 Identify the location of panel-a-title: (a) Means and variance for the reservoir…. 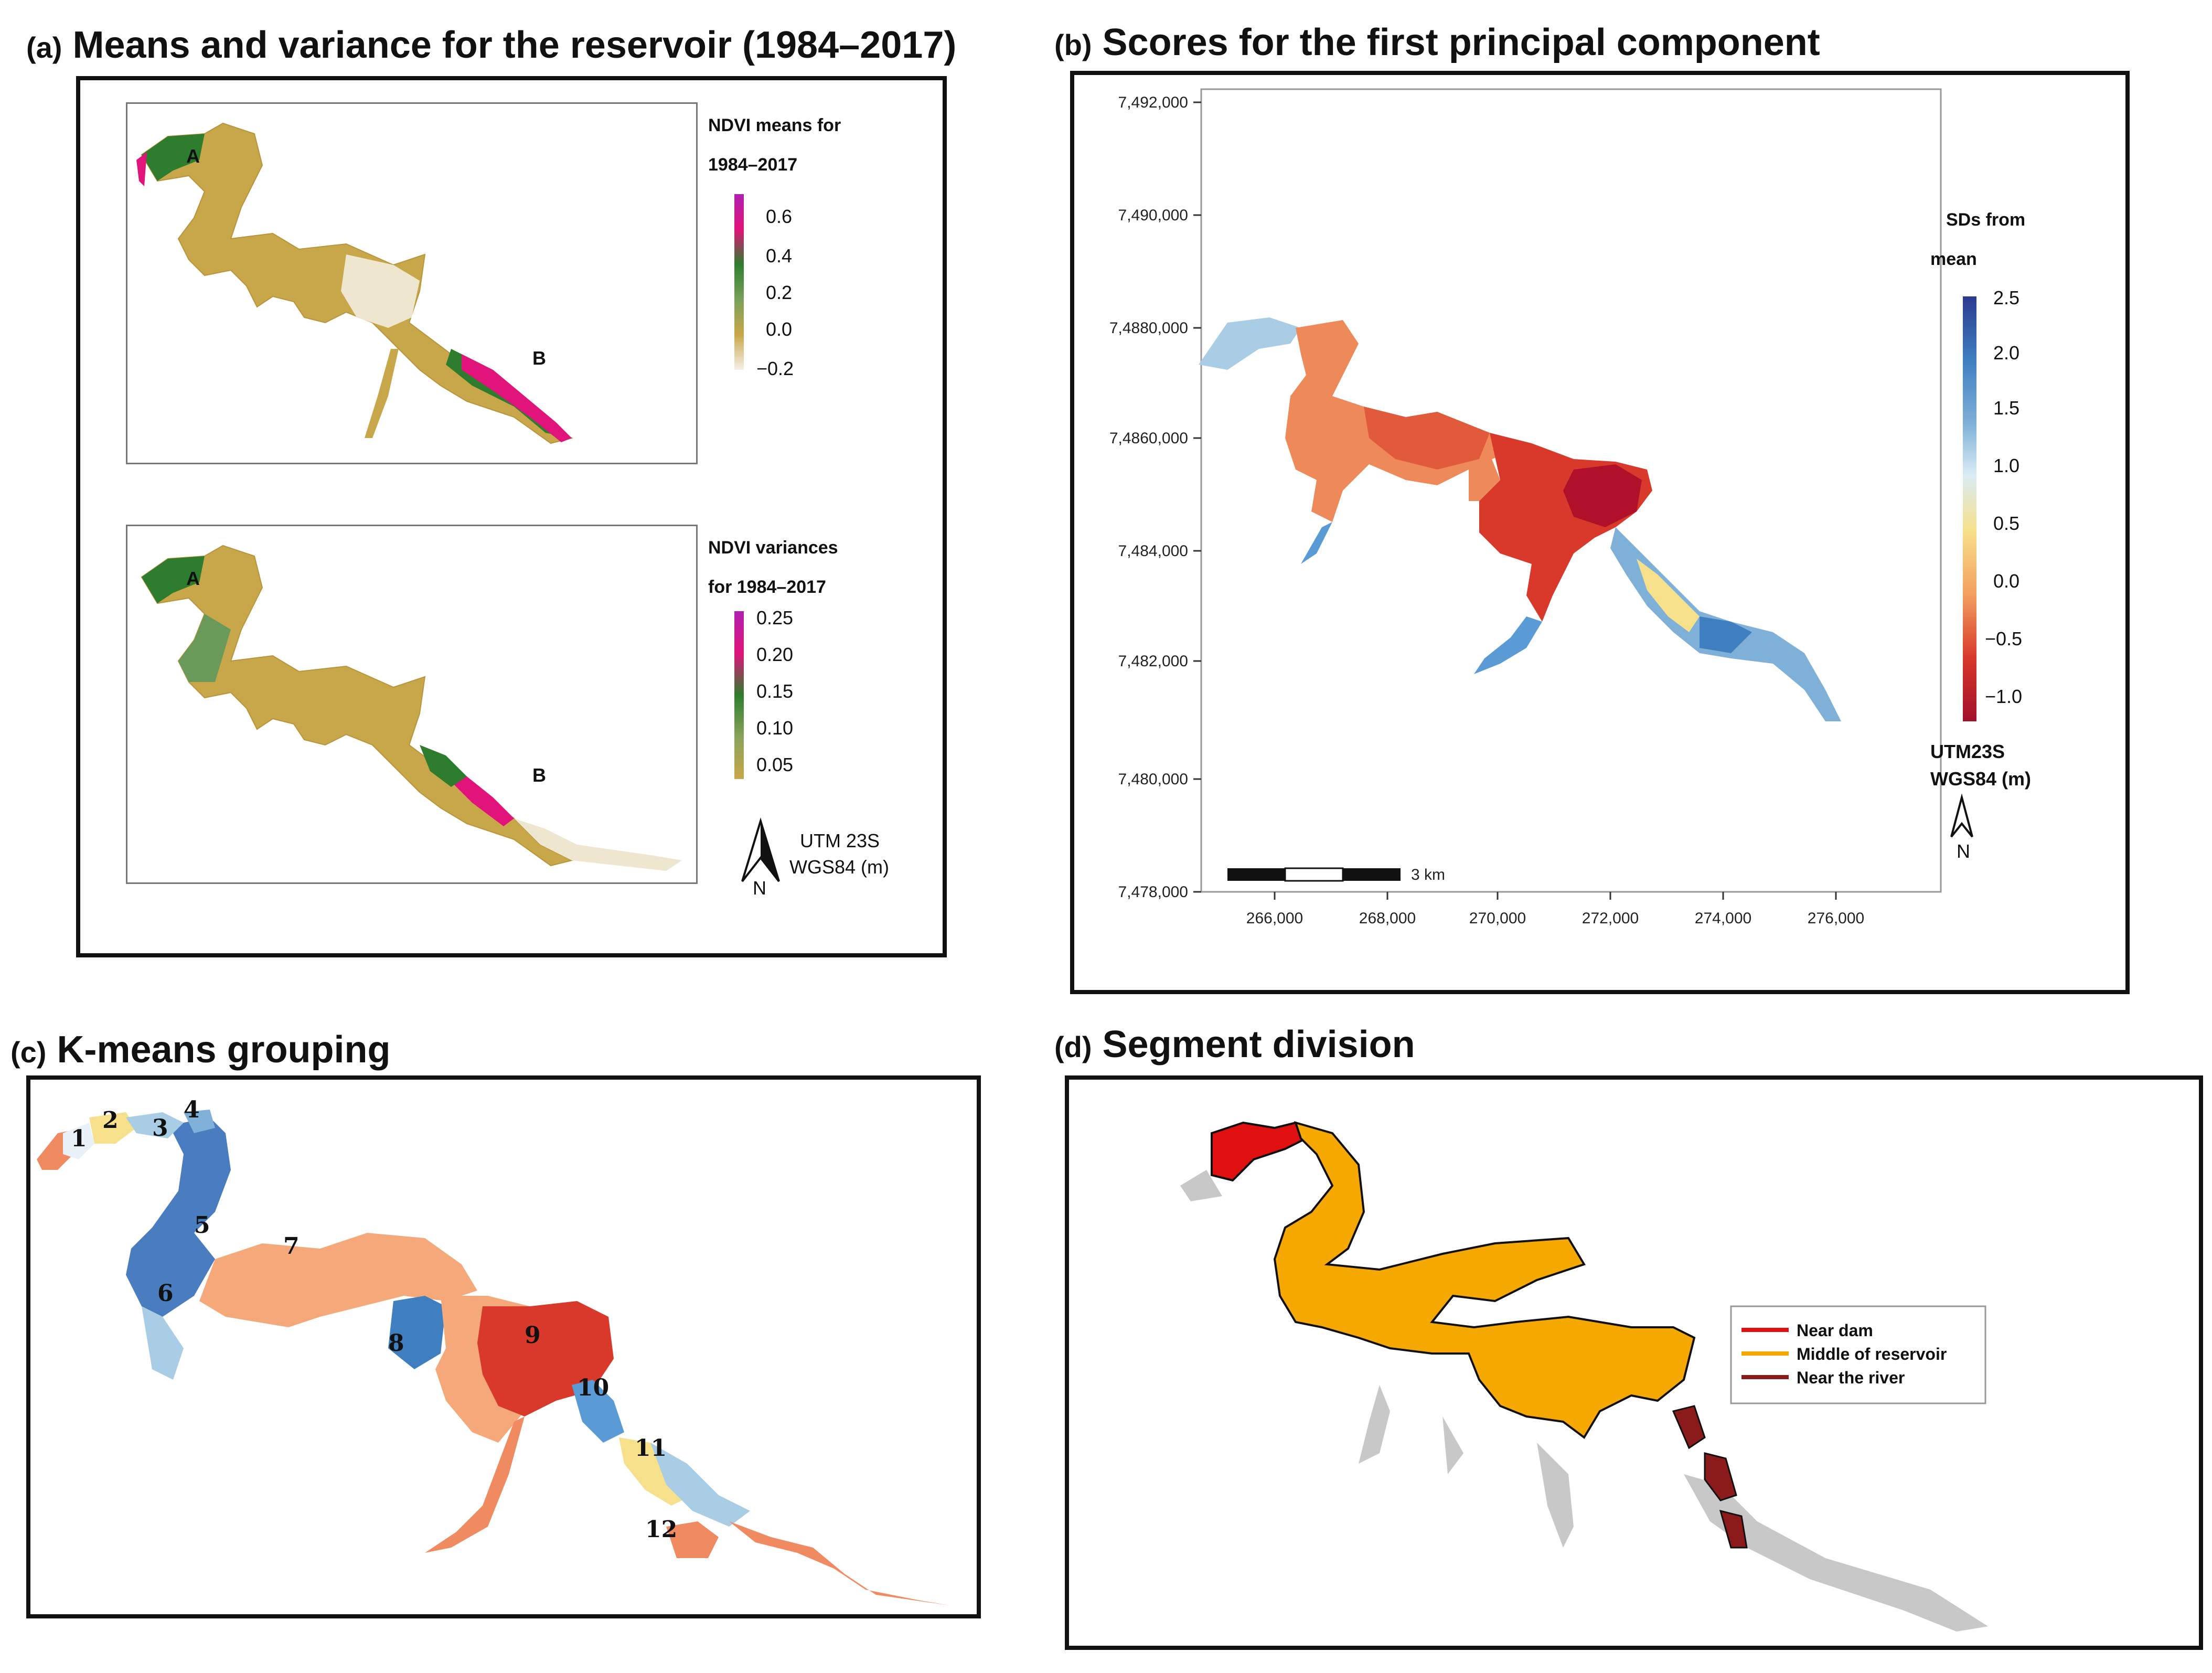
(491, 45).